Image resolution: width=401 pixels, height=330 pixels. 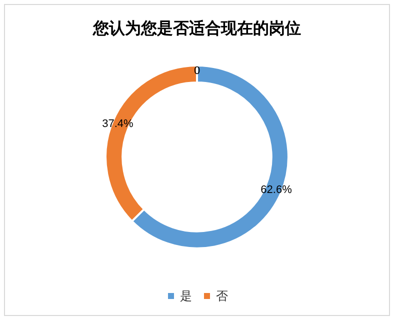 What do you see at coordinates (186, 296) in the screenshot?
I see `legend-label: 是` at bounding box center [186, 296].